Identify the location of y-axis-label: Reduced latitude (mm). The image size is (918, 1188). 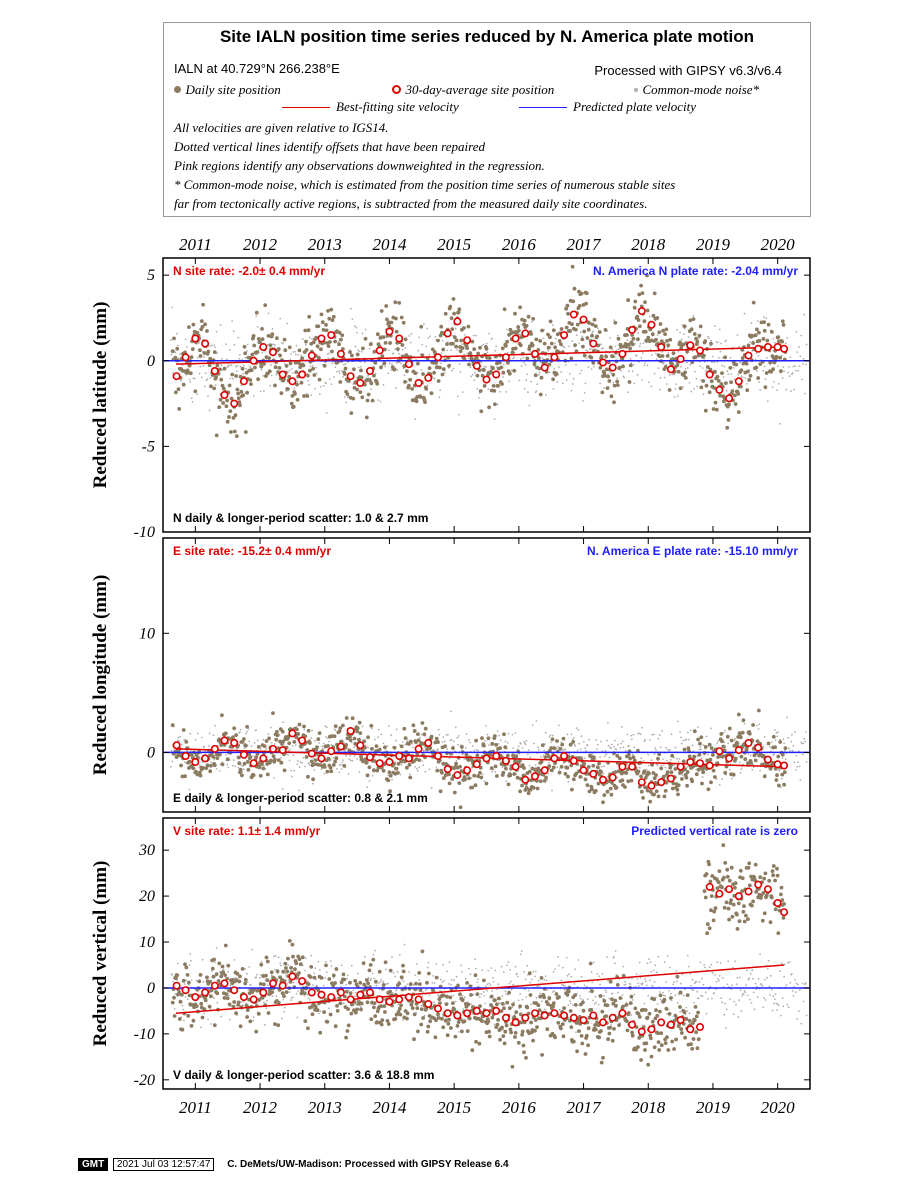
(100, 395).